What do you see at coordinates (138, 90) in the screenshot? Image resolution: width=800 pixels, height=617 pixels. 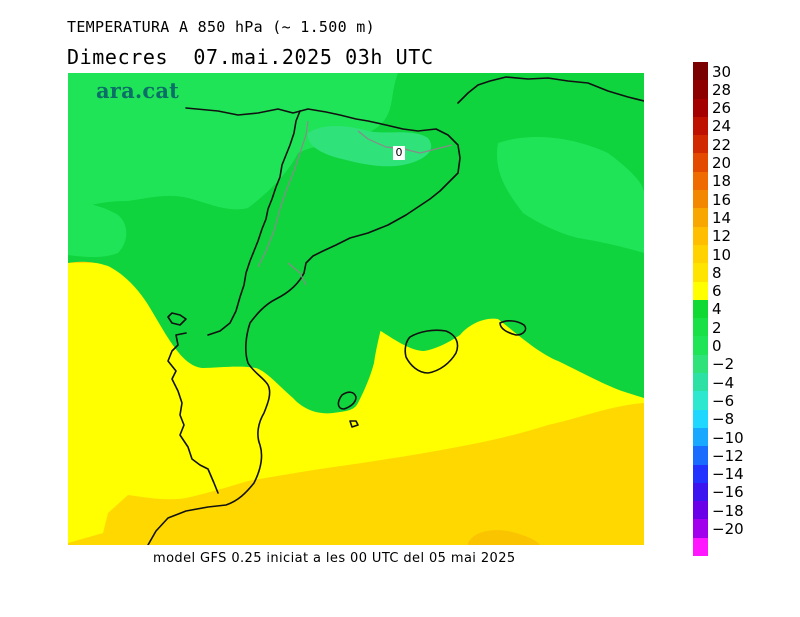 I see `brand-logo: ara.cat` at bounding box center [138, 90].